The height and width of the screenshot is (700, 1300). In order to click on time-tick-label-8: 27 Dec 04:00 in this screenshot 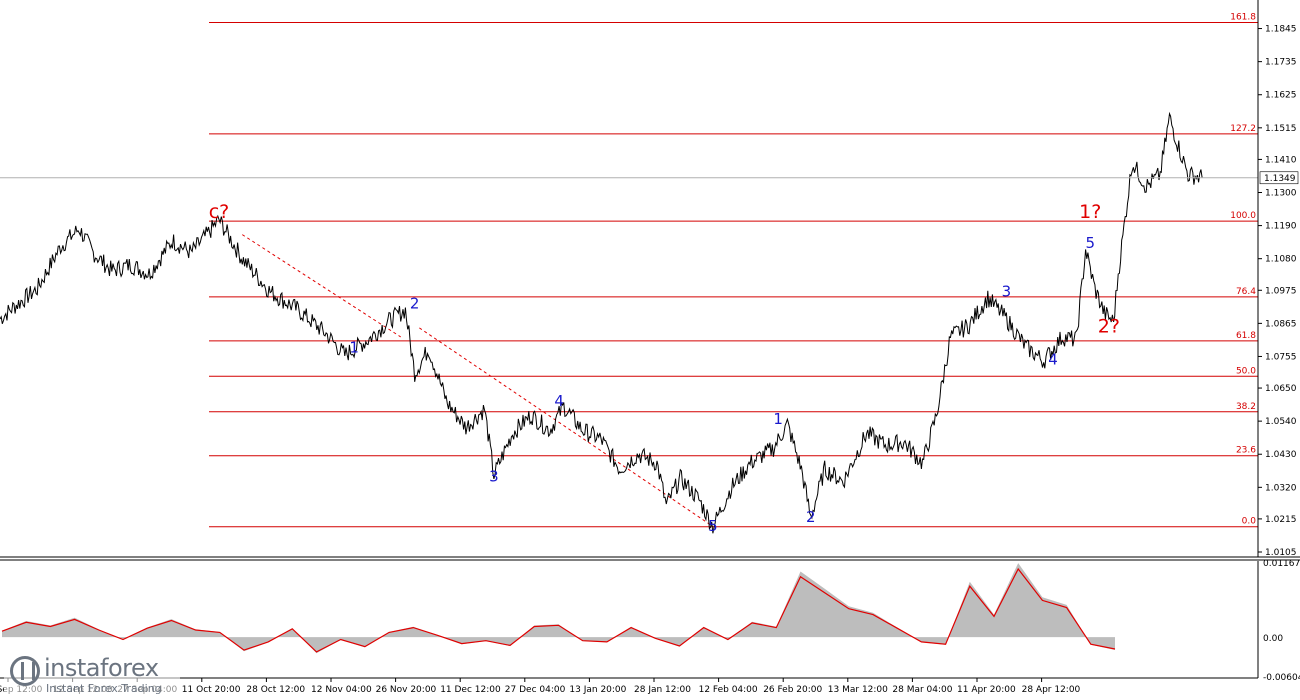, I will do `click(535, 690)`.